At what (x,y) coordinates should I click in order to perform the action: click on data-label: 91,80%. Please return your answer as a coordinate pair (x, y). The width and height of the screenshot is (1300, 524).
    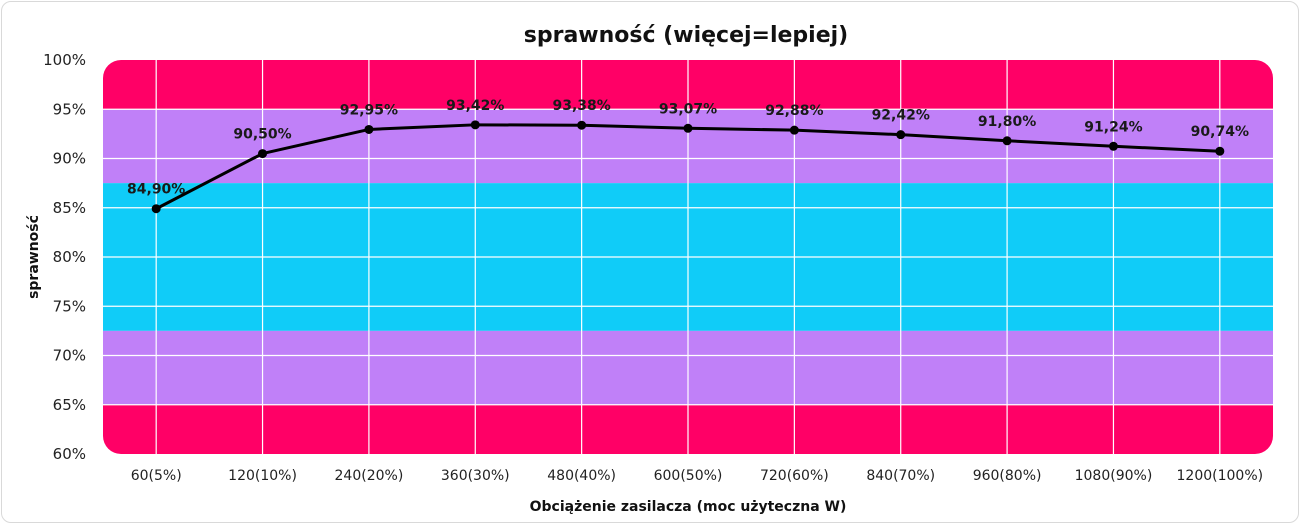
    Looking at the image, I should click on (1007, 122).